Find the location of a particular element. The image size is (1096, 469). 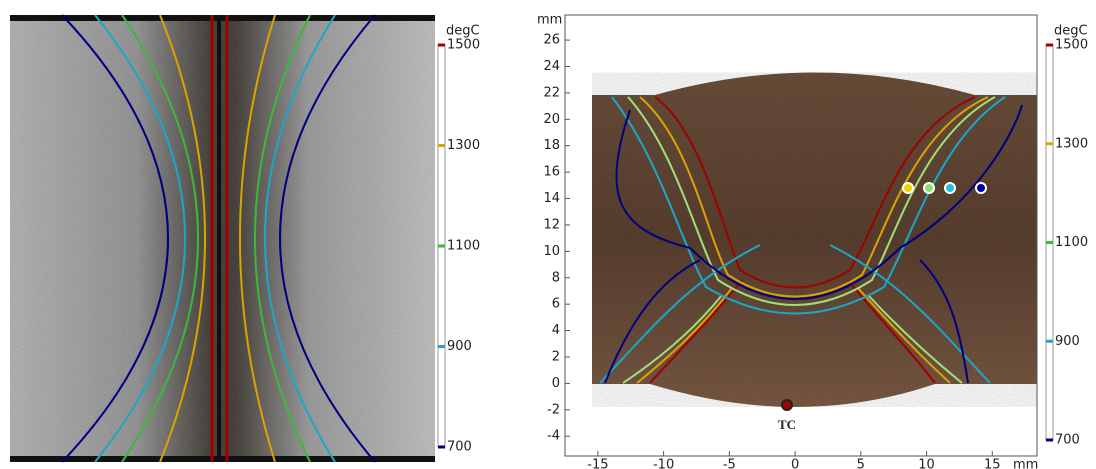

y-tick-label: 24 is located at coordinates (551, 66).